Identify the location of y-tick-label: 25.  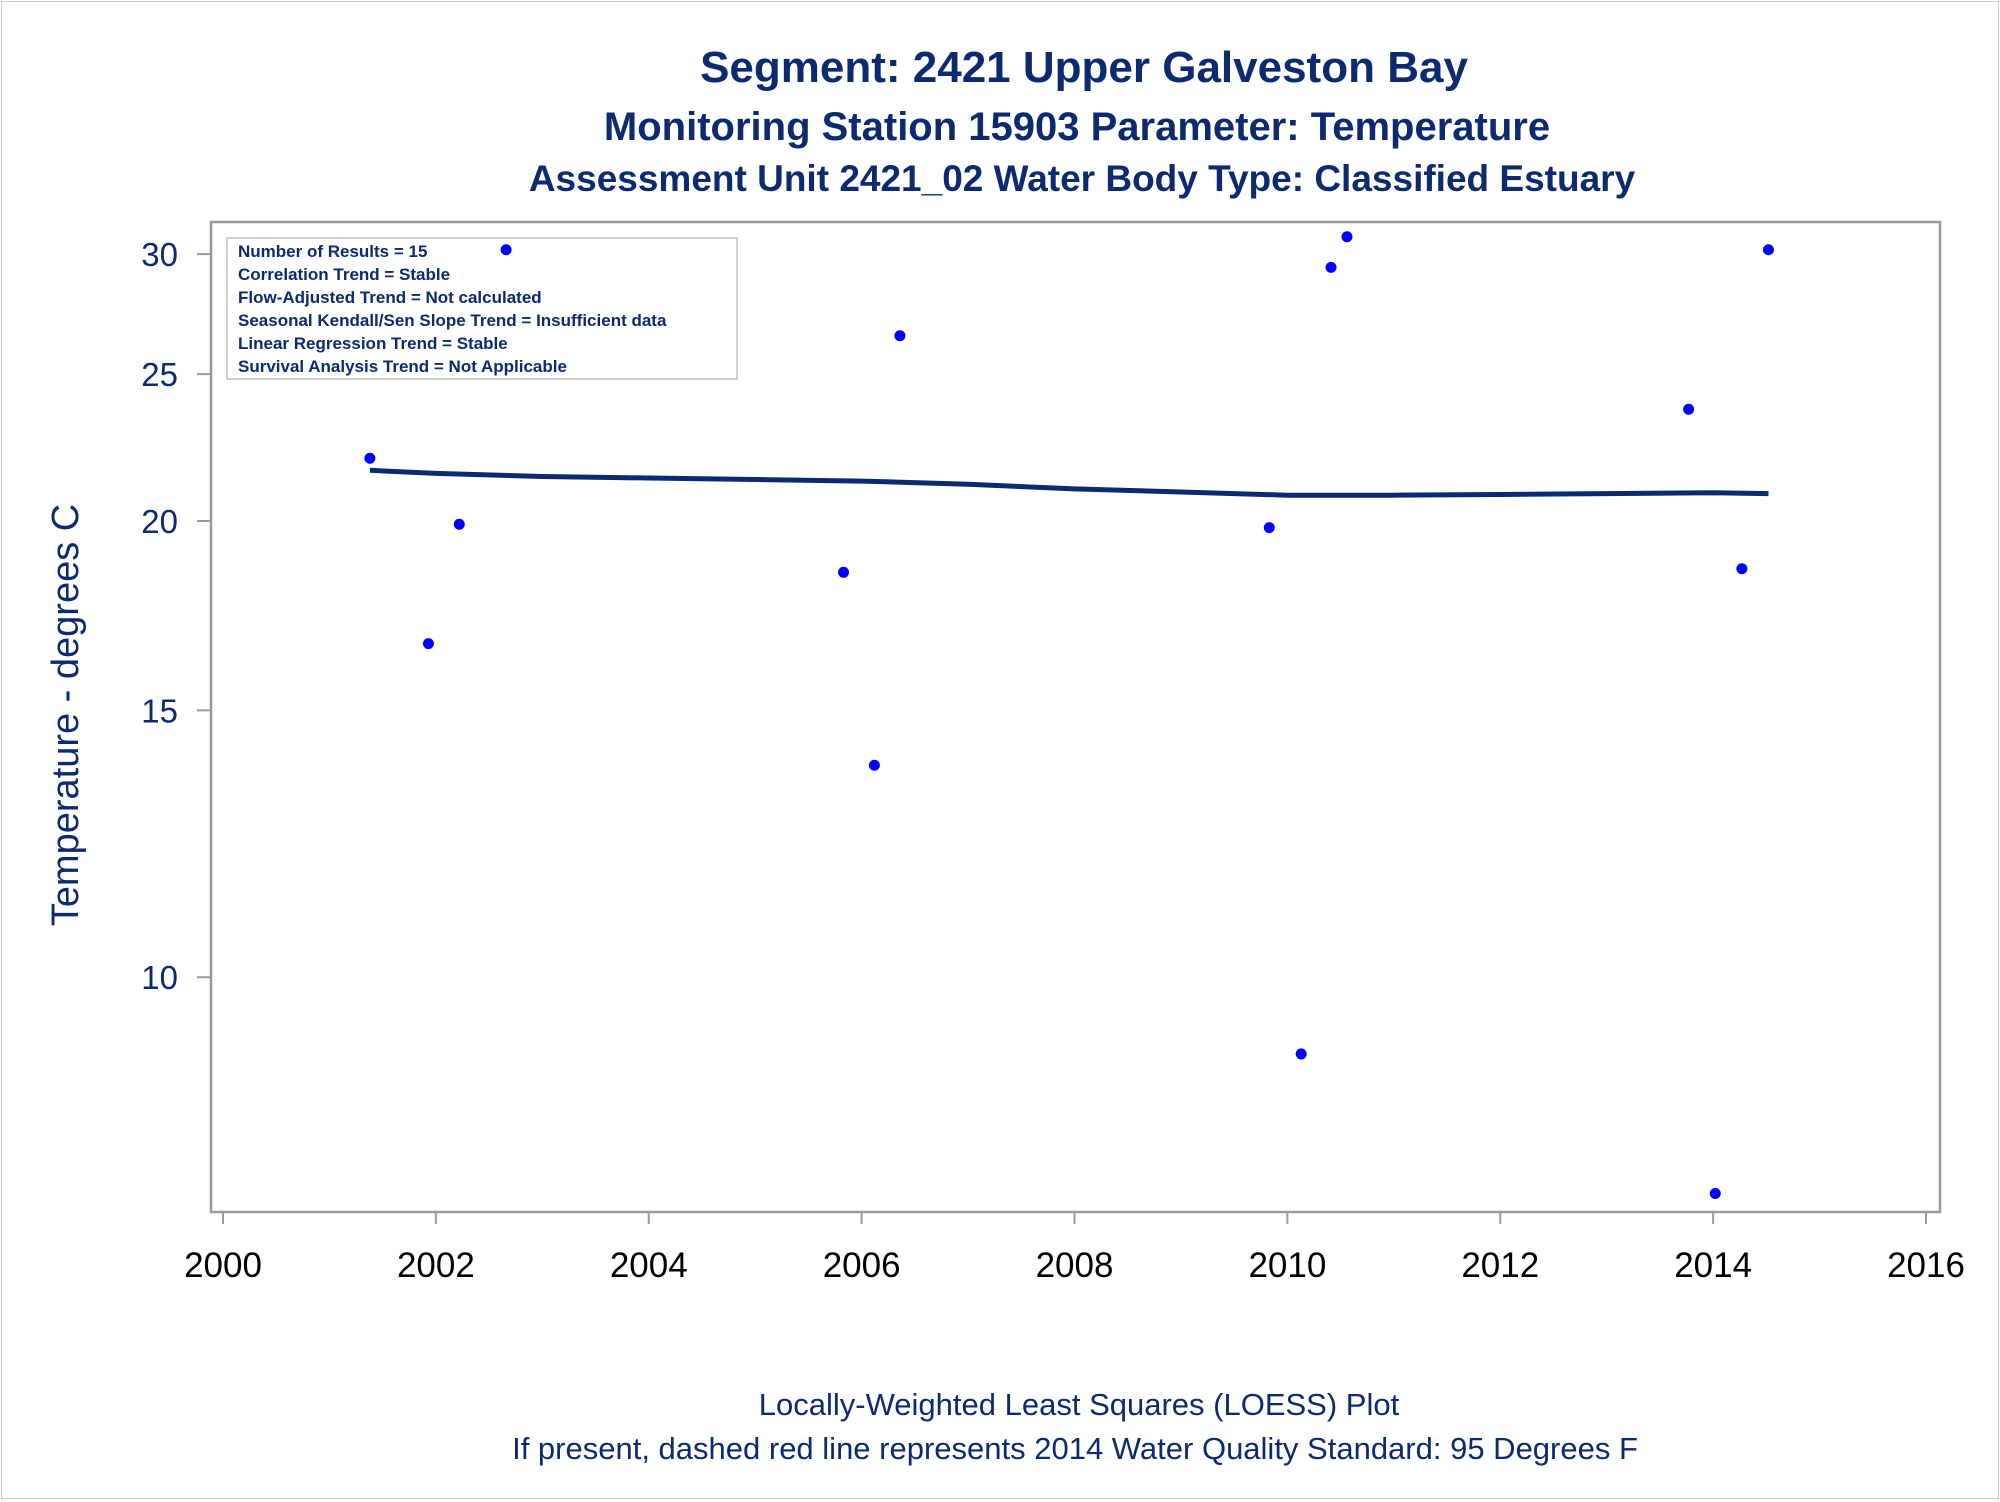
(159, 374).